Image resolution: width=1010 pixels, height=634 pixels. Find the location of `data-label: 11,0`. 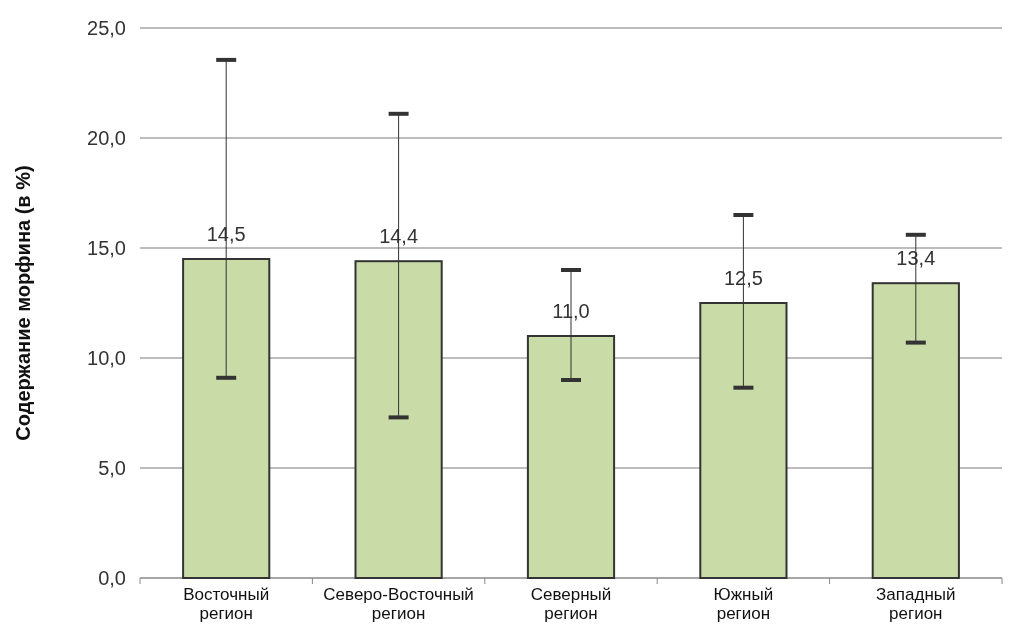

data-label: 11,0 is located at coordinates (571, 311).